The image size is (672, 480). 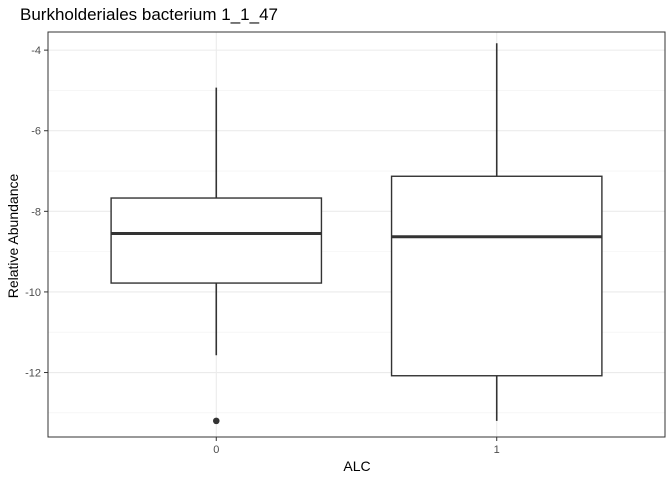 I want to click on y-tick-label: -10, so click(x=33, y=293).